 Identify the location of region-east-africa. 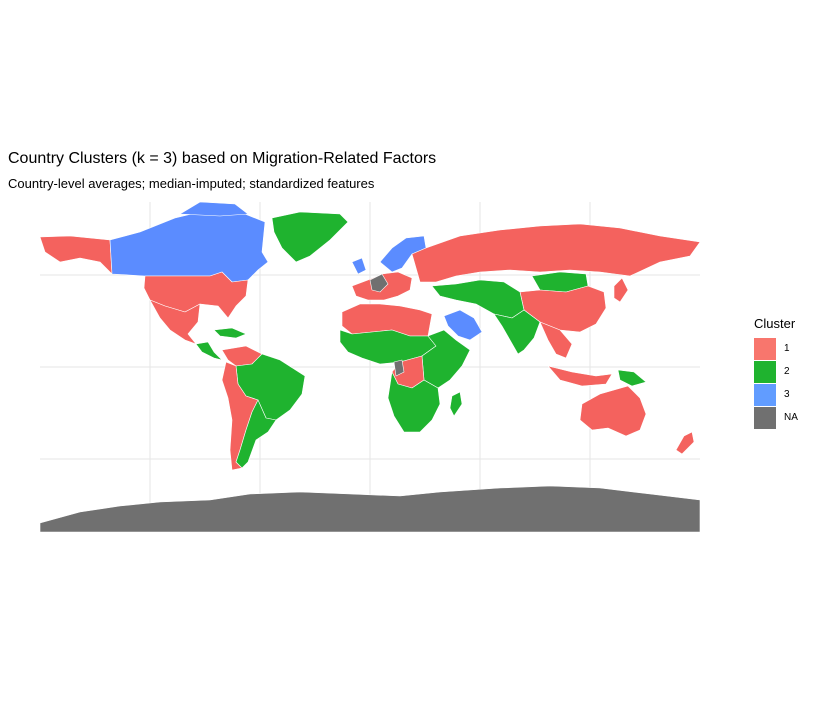
(446, 359).